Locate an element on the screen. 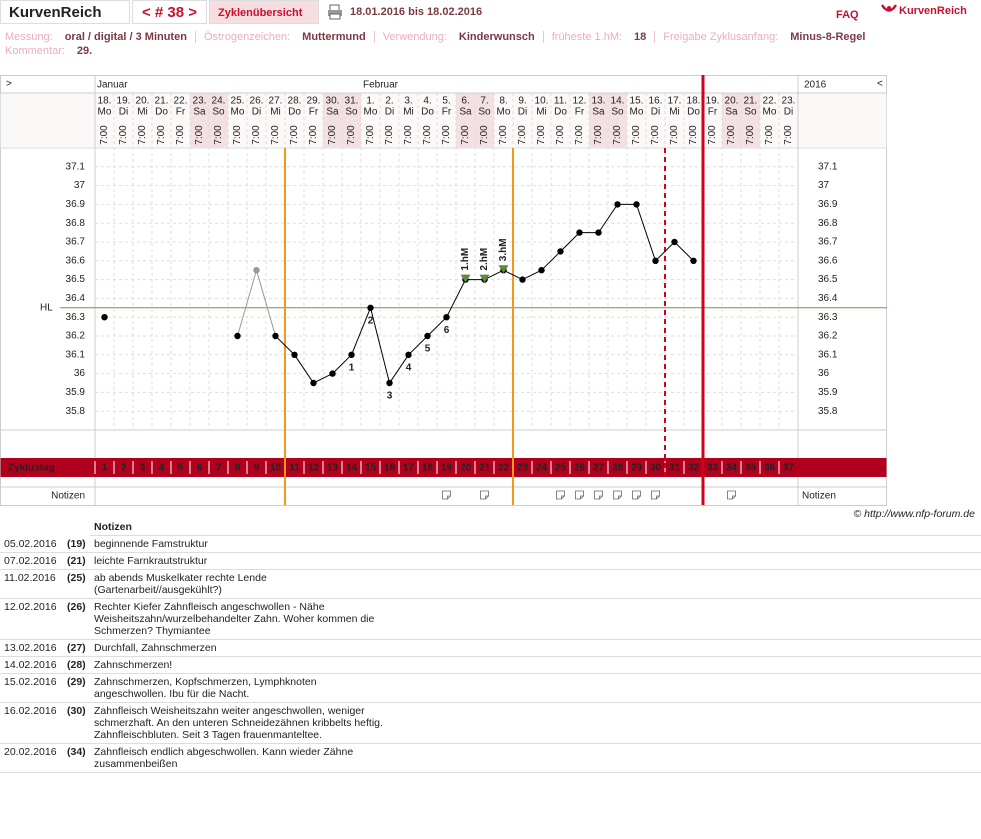 The image size is (981, 839). high-label: 3.hM is located at coordinates (503, 249).